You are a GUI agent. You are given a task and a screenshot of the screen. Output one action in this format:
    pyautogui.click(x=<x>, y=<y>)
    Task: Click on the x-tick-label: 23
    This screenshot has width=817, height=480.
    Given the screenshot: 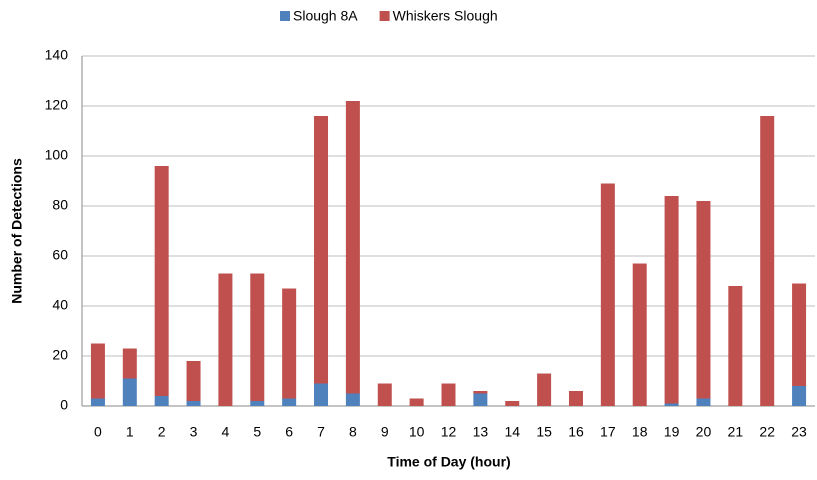 What is the action you would take?
    pyautogui.click(x=799, y=432)
    